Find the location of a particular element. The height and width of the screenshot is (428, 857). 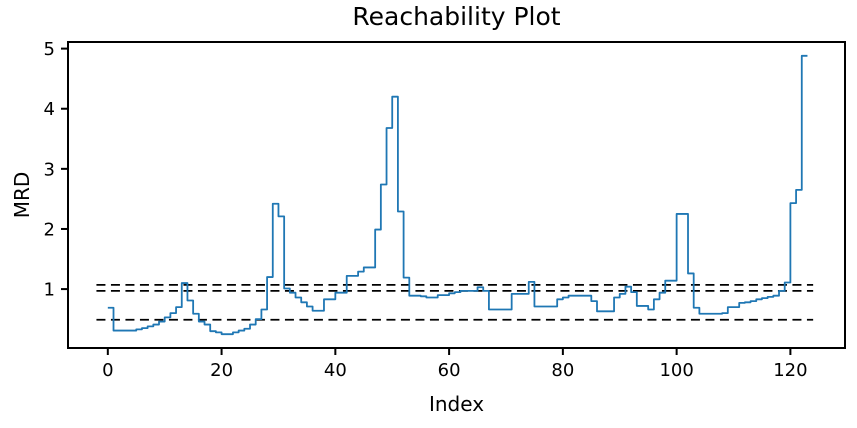

y-tick-label: 1 is located at coordinates (49, 290).